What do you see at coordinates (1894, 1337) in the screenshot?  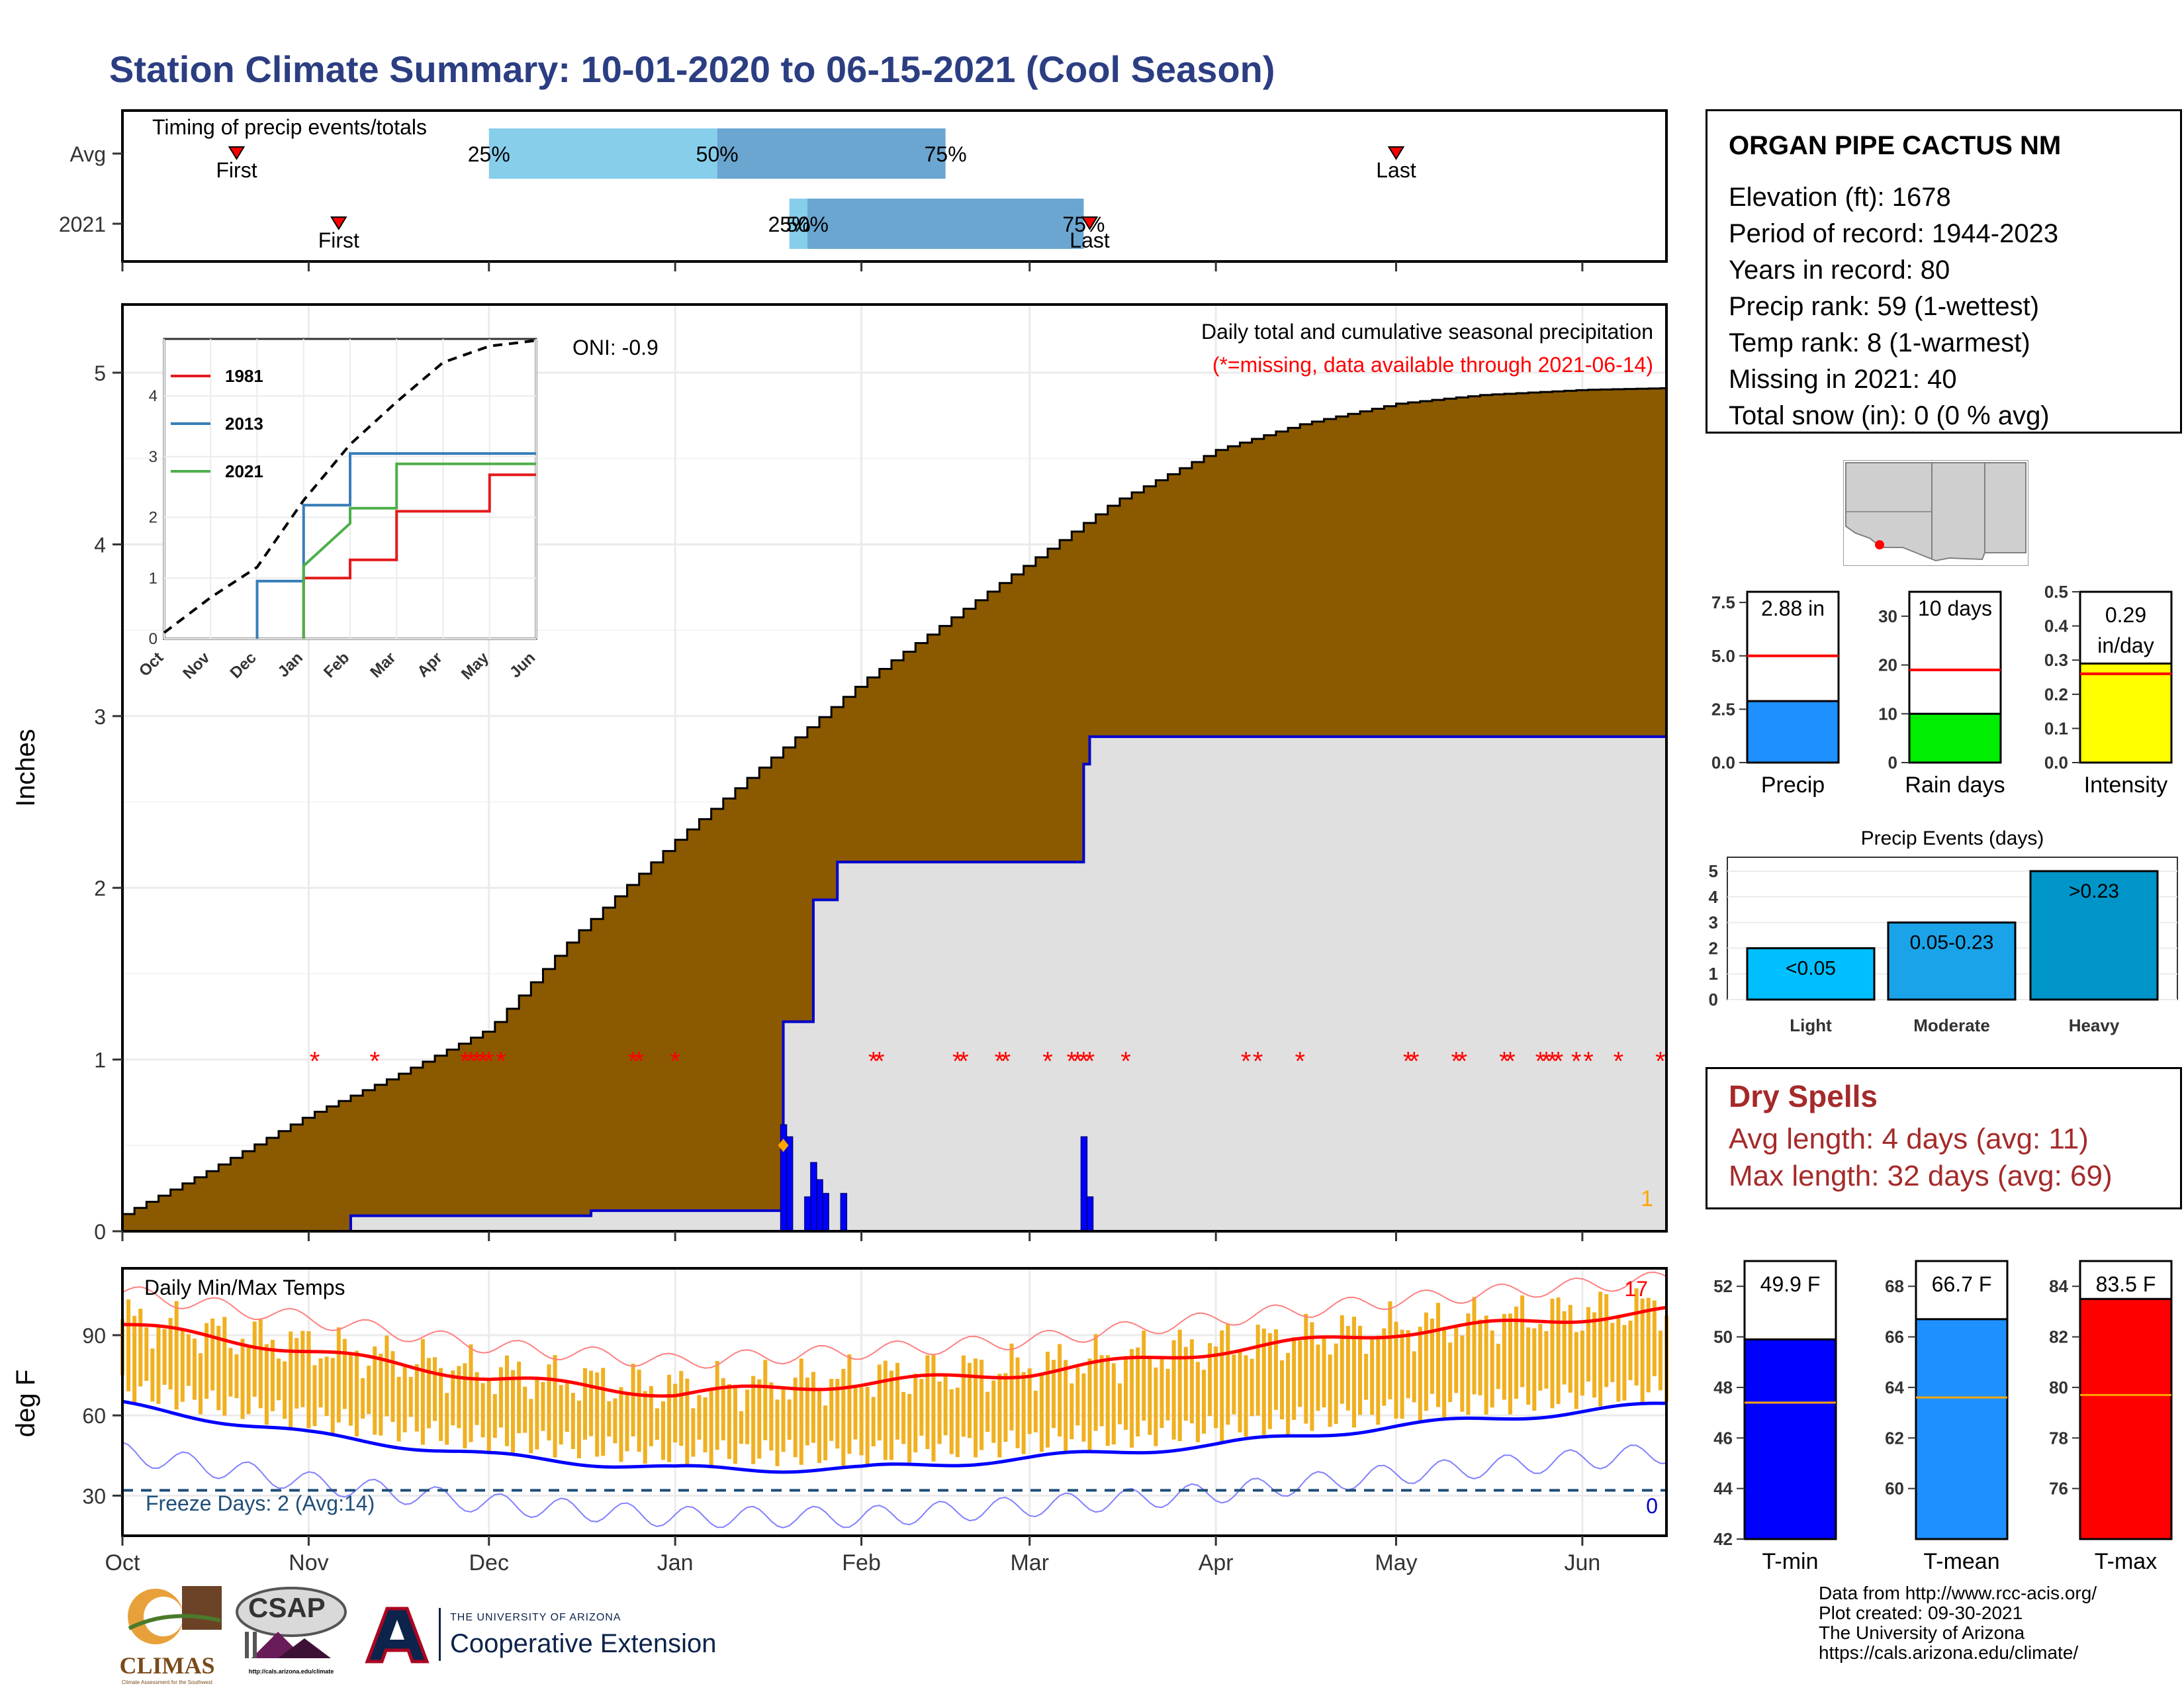 I see `temp-bar-1-y-tick-label: 66` at bounding box center [1894, 1337].